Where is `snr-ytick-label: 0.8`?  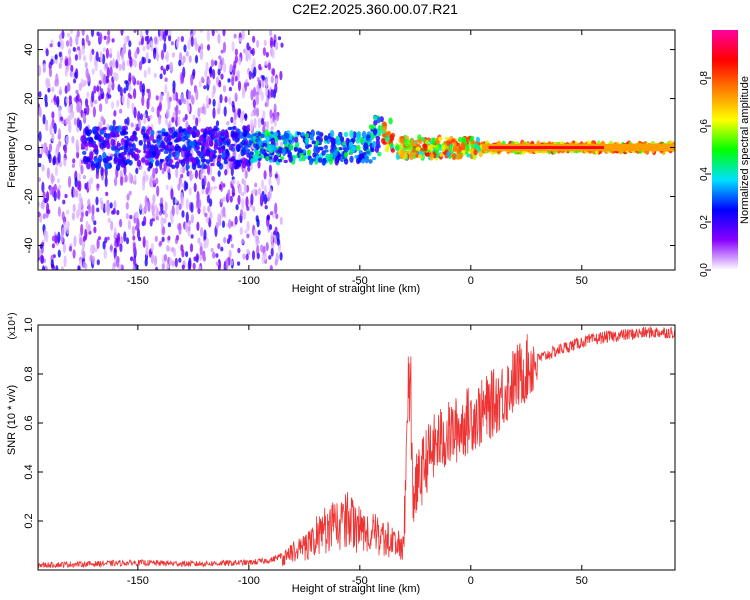
snr-ytick-label: 0.8 is located at coordinates (29, 373).